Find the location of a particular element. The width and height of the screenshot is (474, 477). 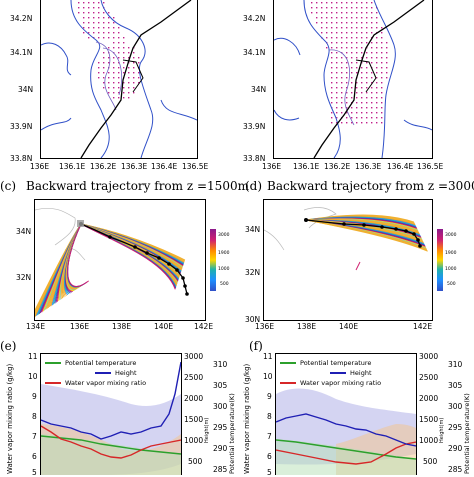

panel-d-colorbar-tick: 3000 is located at coordinates (451, 235).